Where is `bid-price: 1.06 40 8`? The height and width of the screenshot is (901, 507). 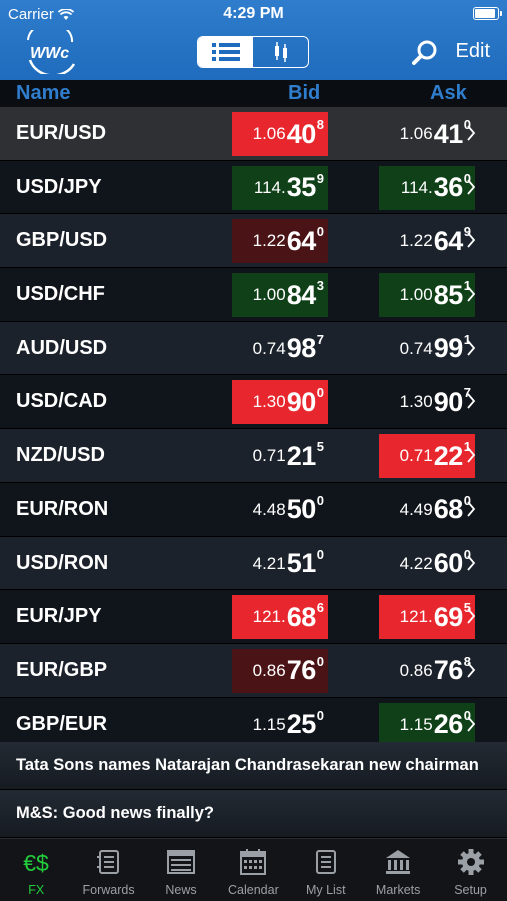 bid-price: 1.06 40 8 is located at coordinates (280, 134).